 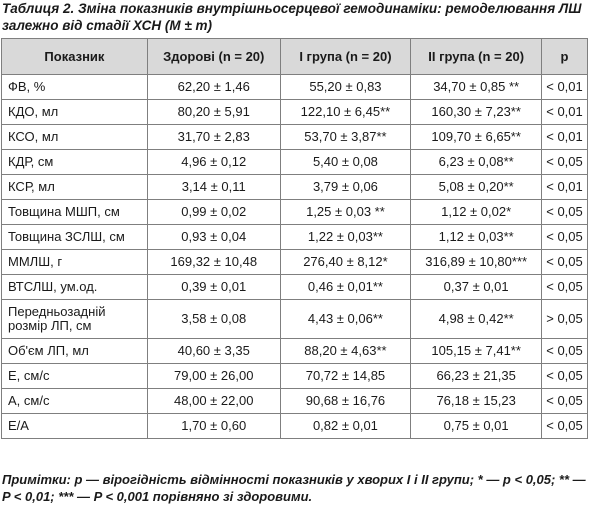 I want to click on healthy-cell: 31,70 ± 2,83, so click(x=213, y=137).